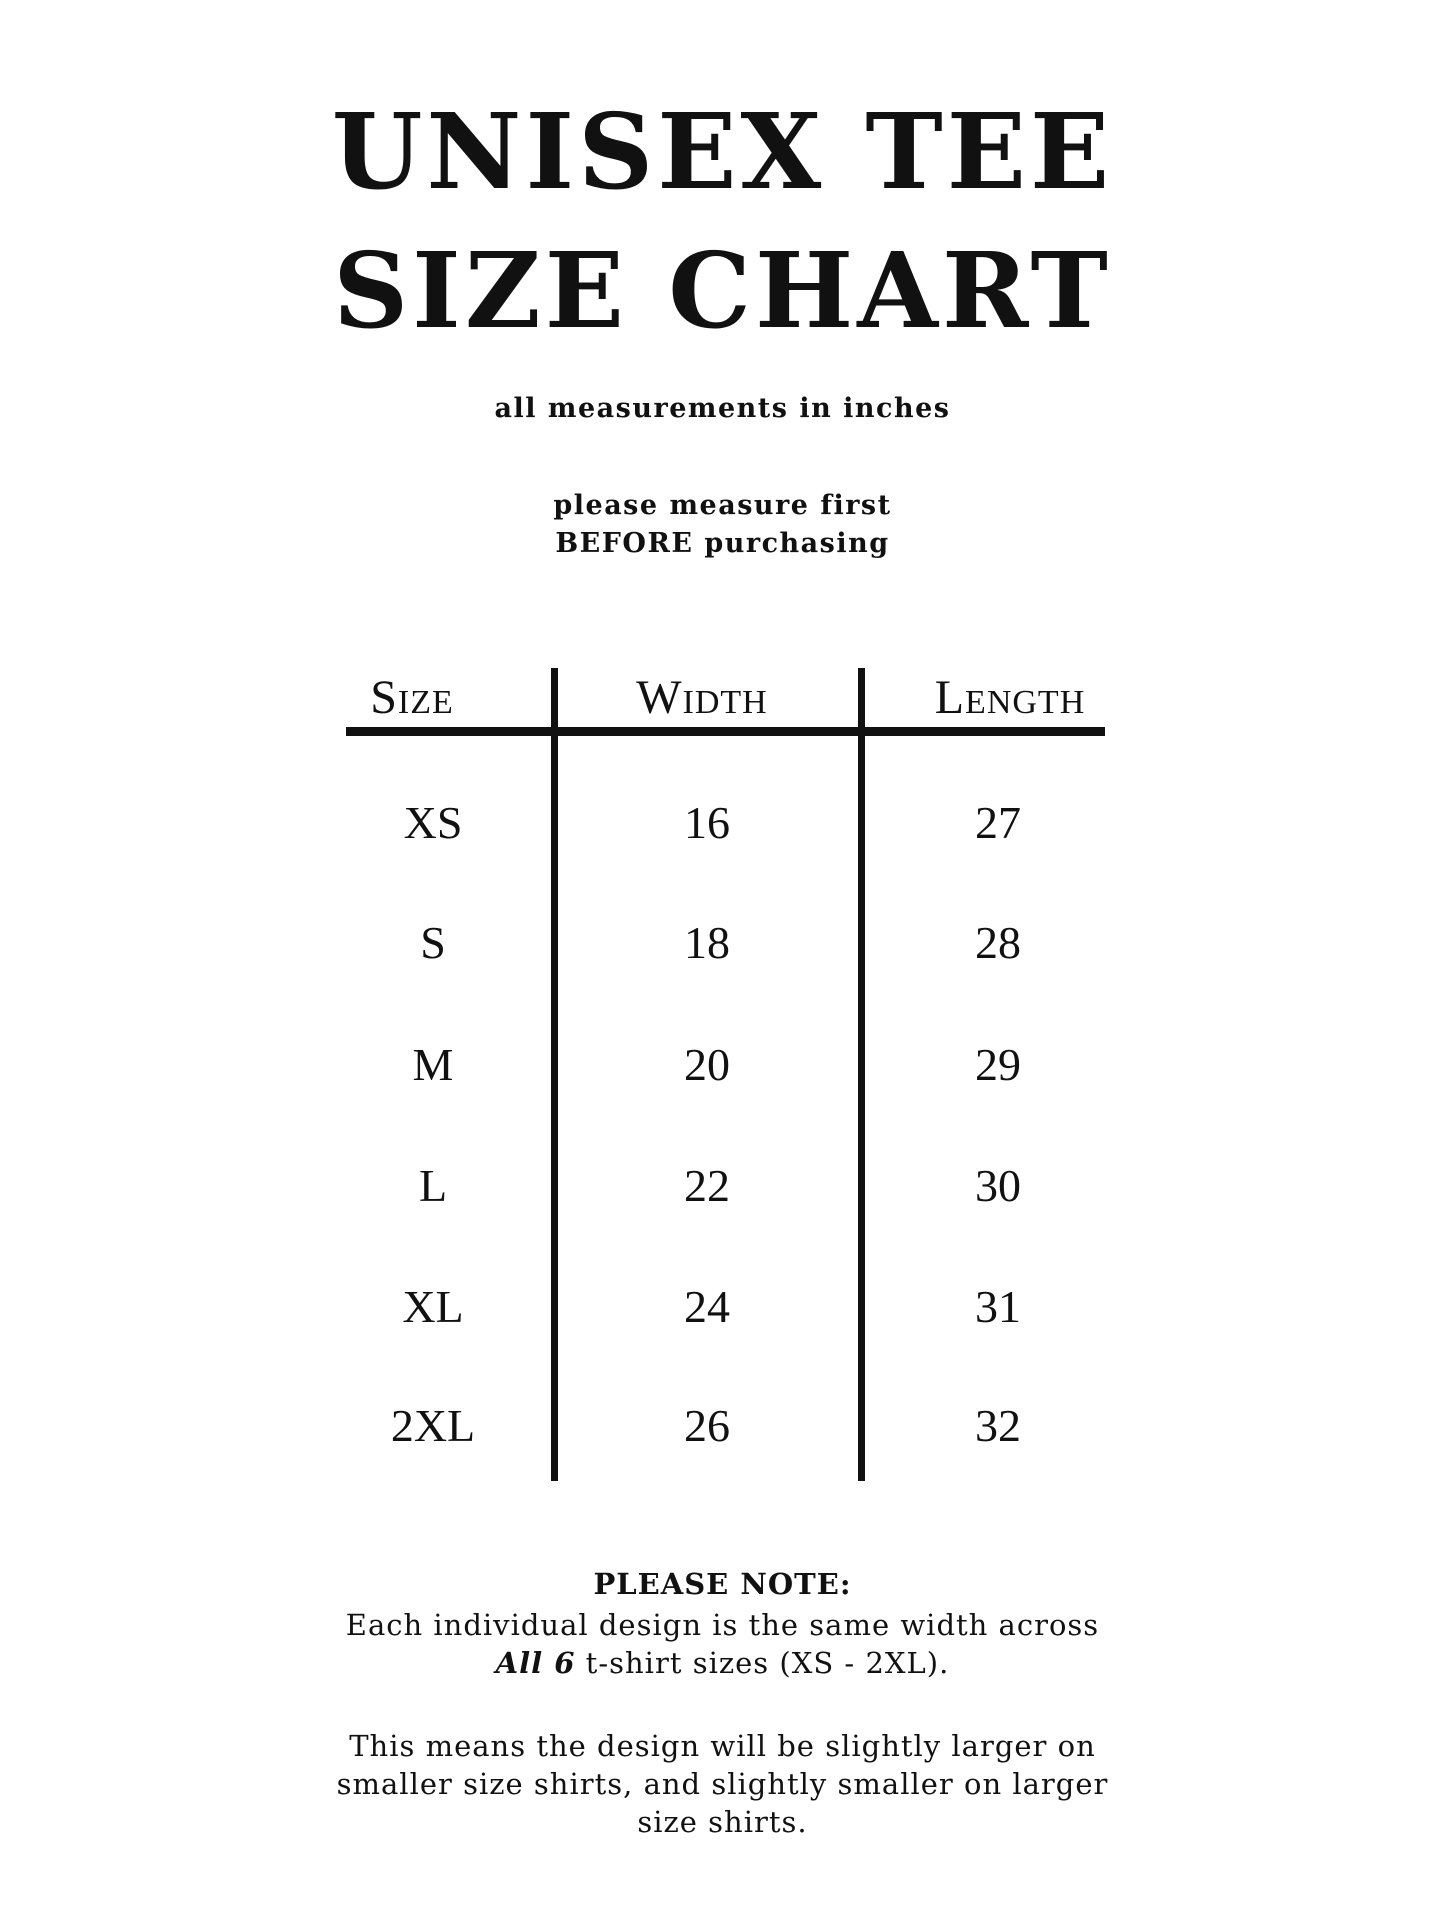 The width and height of the screenshot is (1445, 1925). What do you see at coordinates (433, 1425) in the screenshot?
I see `cell-size: 2XL` at bounding box center [433, 1425].